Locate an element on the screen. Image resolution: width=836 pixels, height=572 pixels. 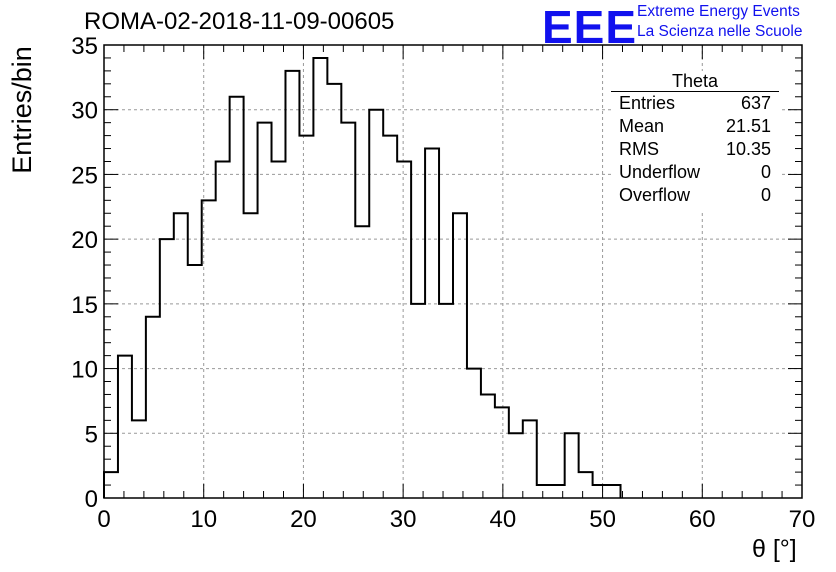
y-tick-label: 25 is located at coordinates (84, 175).